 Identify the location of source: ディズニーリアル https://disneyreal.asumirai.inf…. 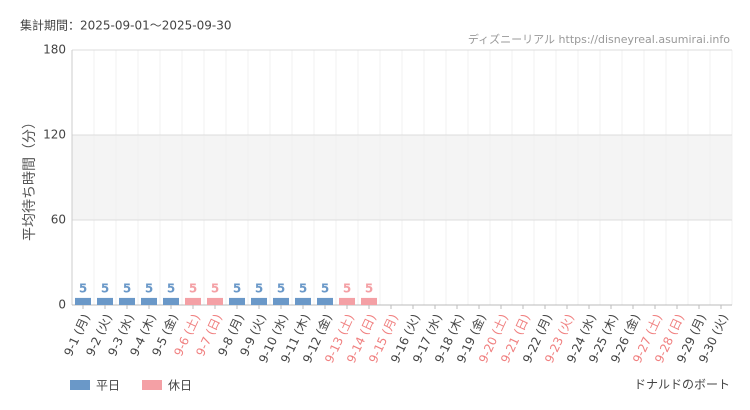
(599, 39).